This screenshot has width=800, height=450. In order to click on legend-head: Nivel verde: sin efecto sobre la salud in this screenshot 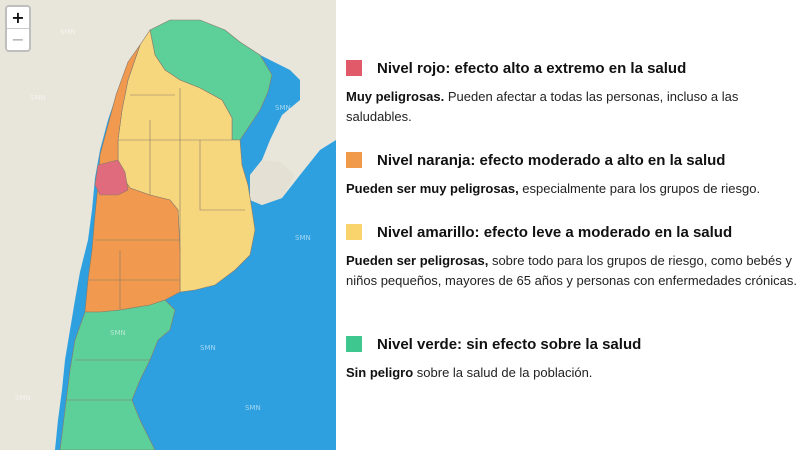, I will do `click(572, 344)`.